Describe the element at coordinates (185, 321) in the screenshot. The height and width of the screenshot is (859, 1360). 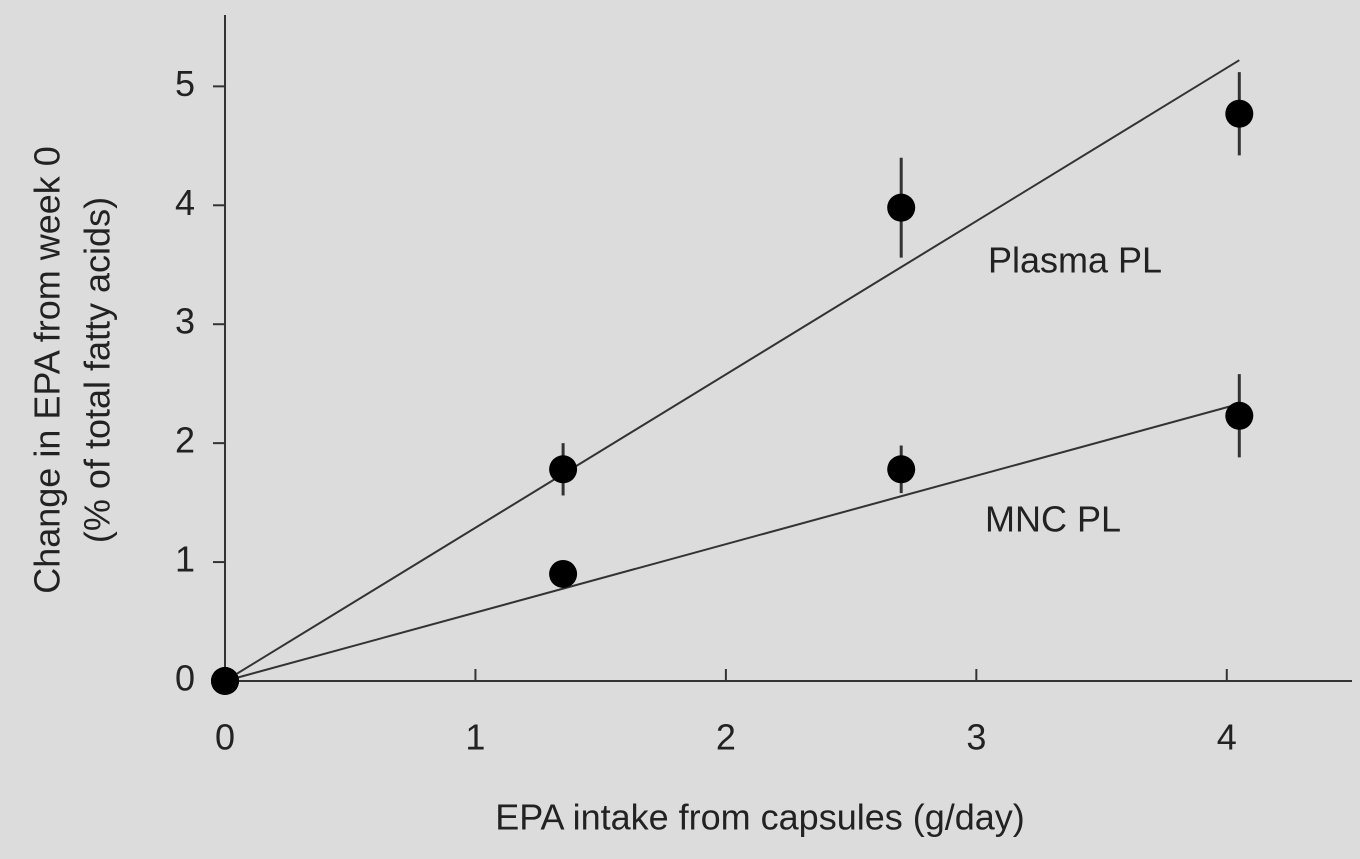
I see `y-tick-label: 3` at that location.